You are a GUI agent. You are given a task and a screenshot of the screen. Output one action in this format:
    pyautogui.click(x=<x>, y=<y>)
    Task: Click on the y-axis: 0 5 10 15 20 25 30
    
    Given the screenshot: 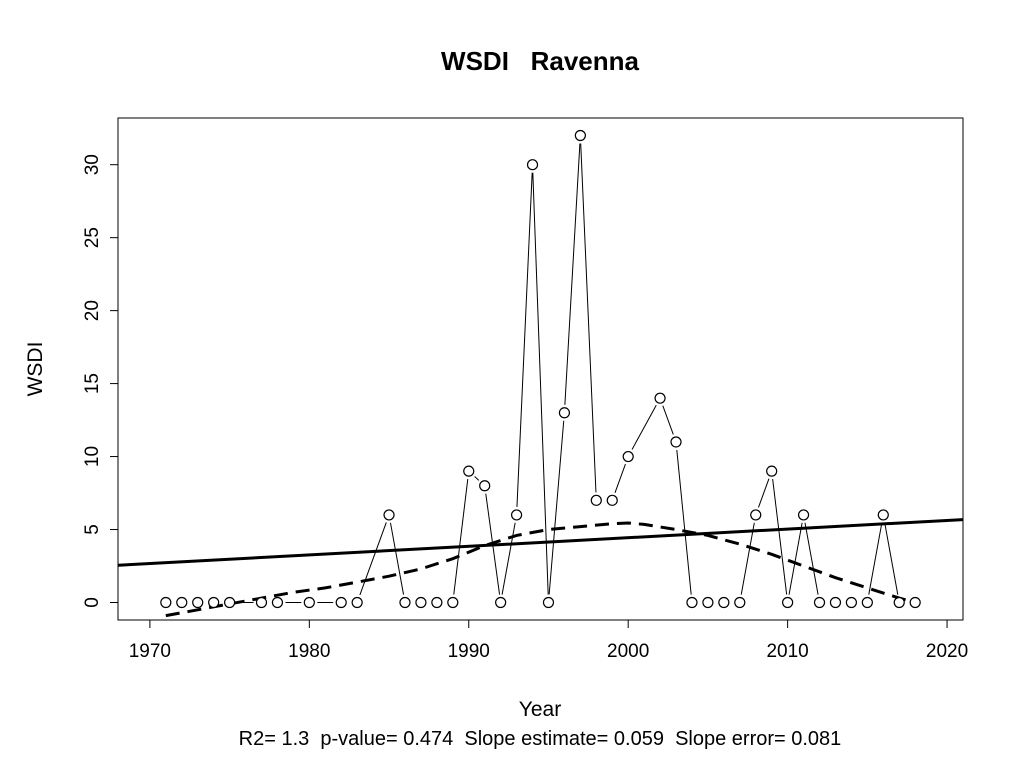 What is the action you would take?
    pyautogui.click(x=100, y=381)
    